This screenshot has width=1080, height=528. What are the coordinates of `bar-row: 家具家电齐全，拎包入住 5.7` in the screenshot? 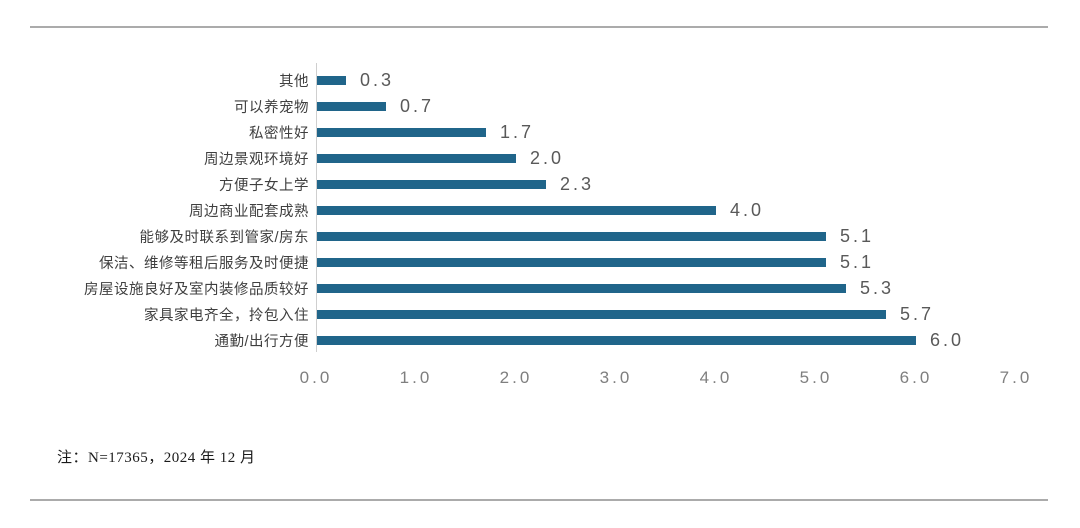 It's located at (530, 314).